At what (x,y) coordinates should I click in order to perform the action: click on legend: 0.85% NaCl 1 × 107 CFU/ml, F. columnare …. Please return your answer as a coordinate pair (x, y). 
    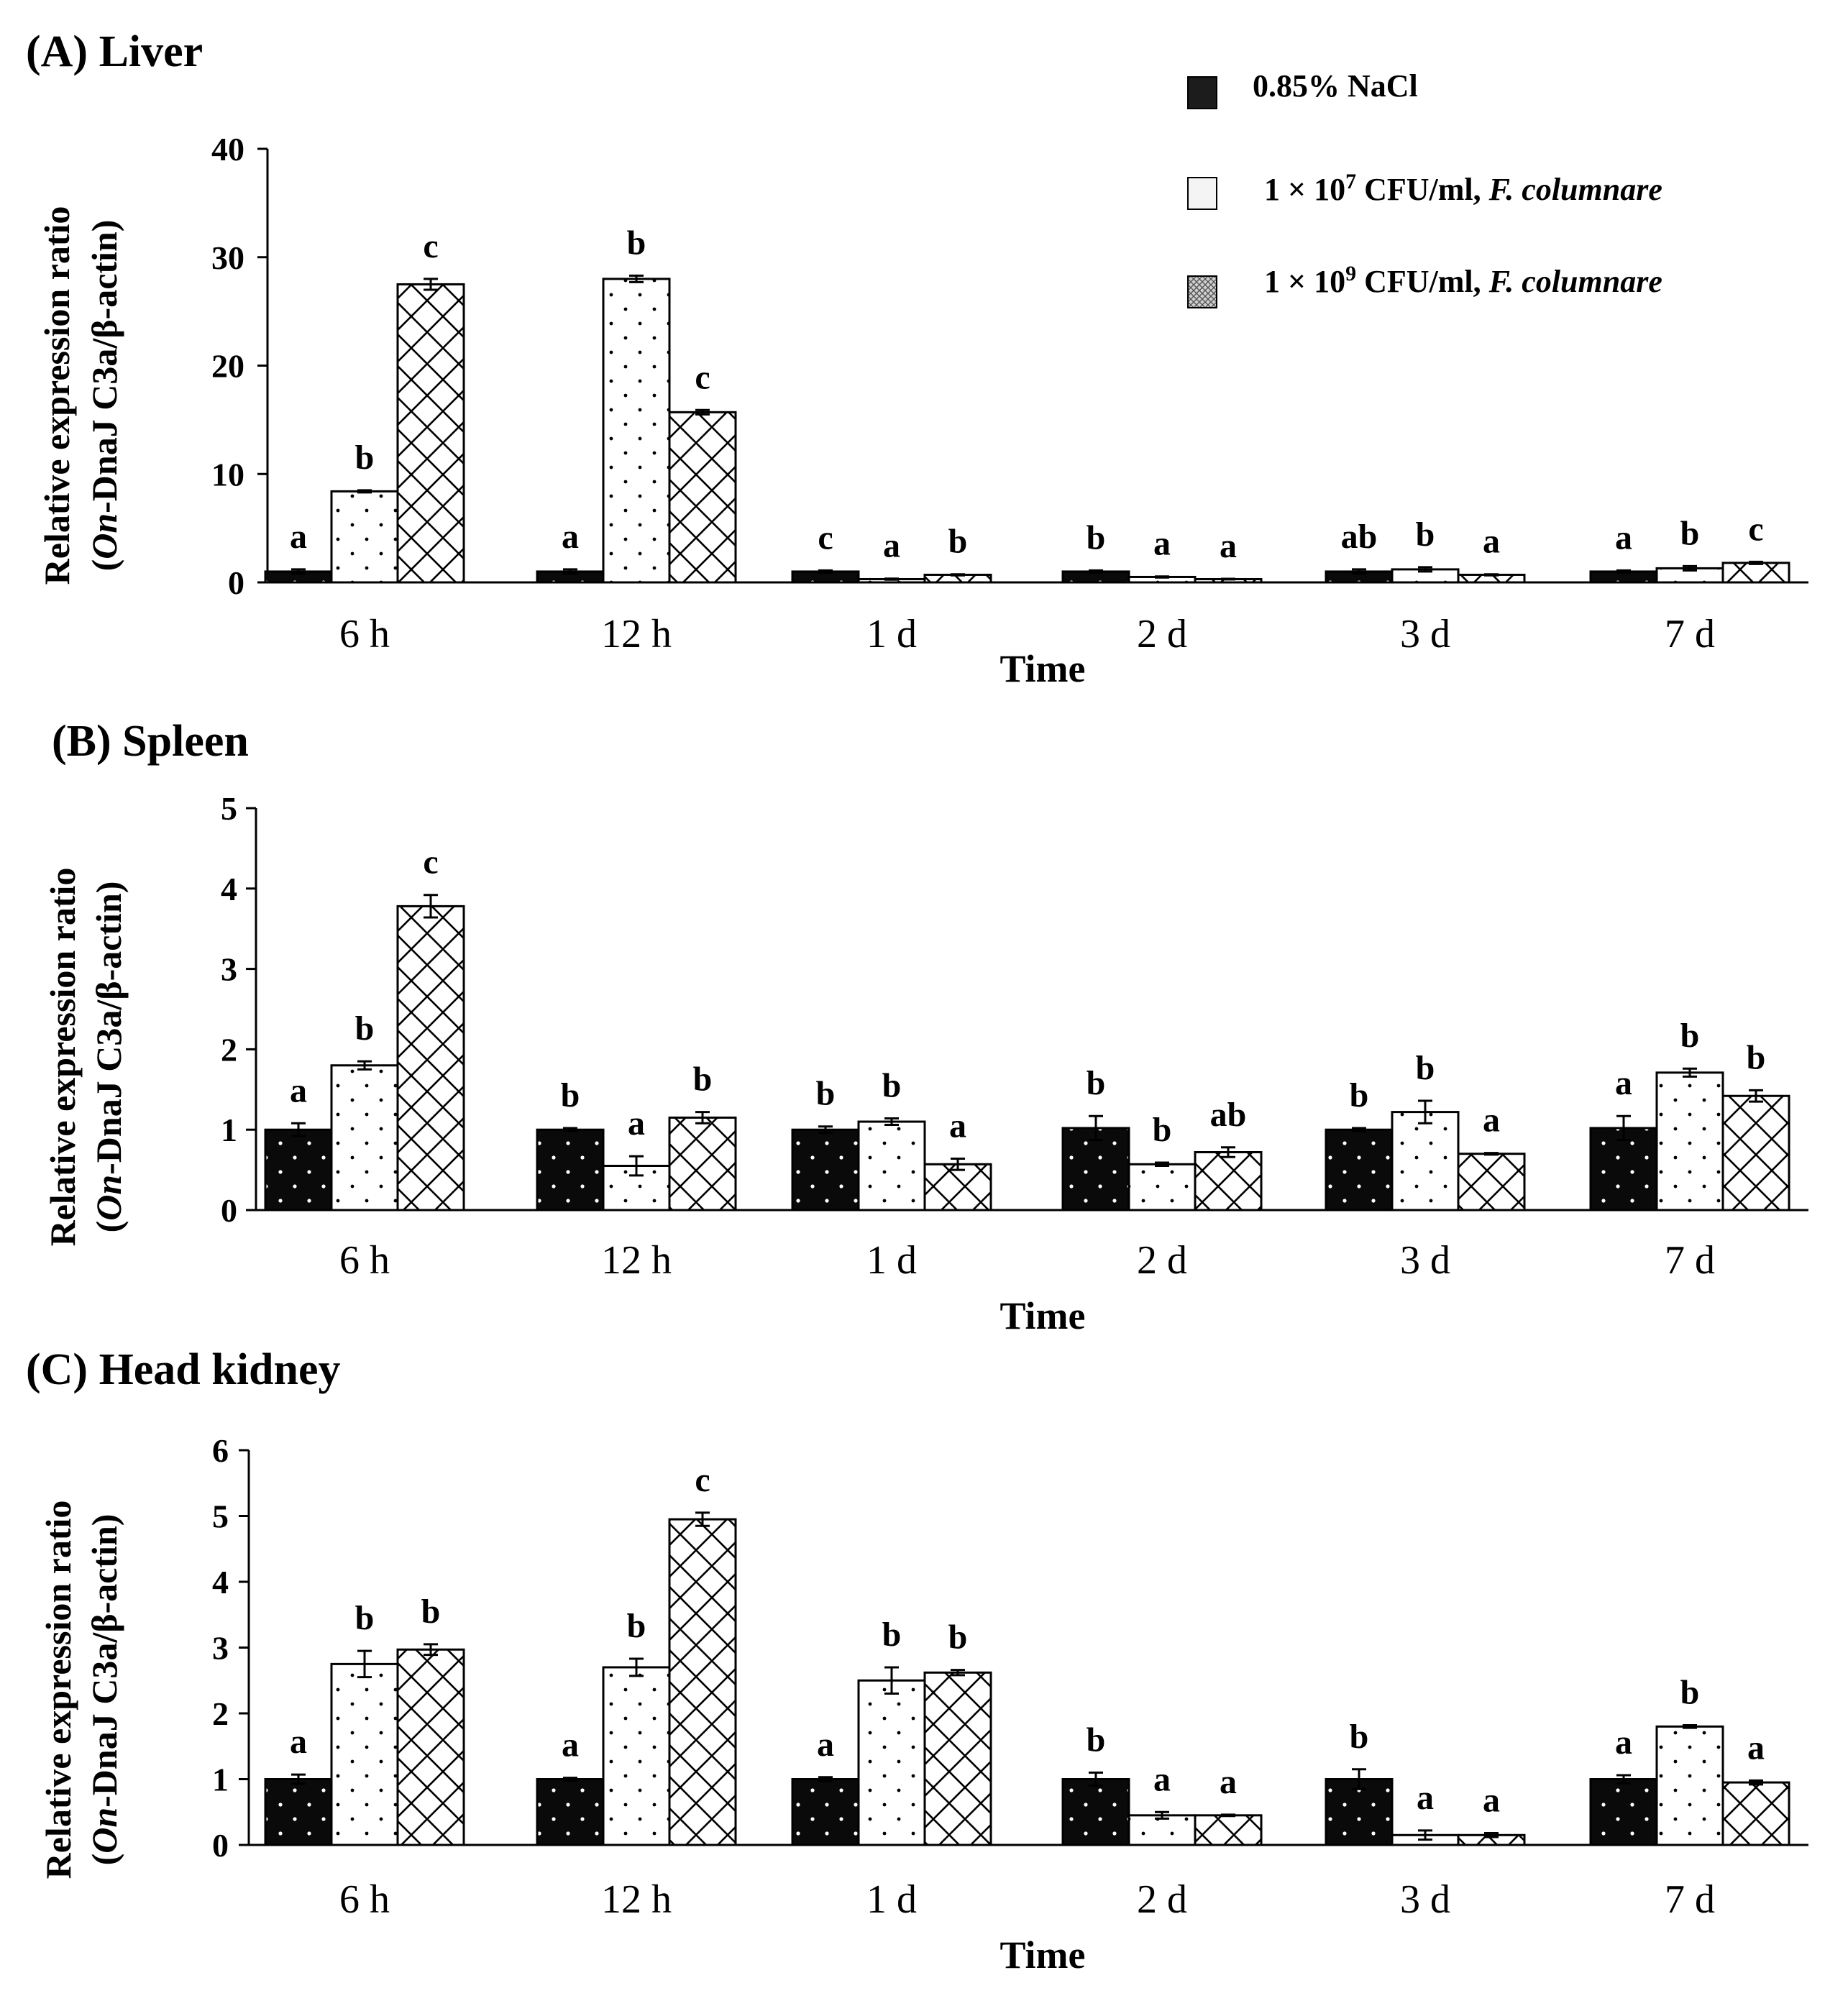
    Looking at the image, I should click on (1424, 188).